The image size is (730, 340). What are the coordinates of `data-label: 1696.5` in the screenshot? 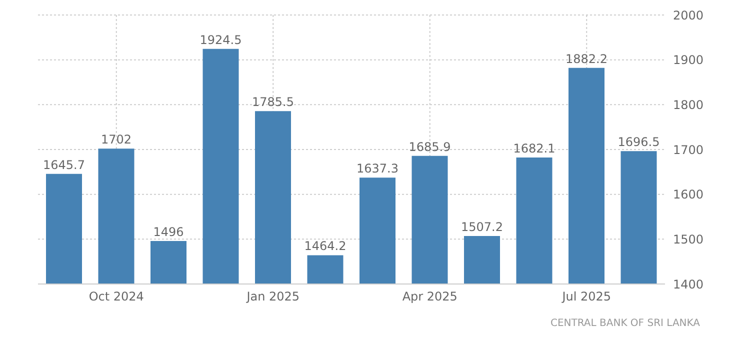 It's located at (639, 142).